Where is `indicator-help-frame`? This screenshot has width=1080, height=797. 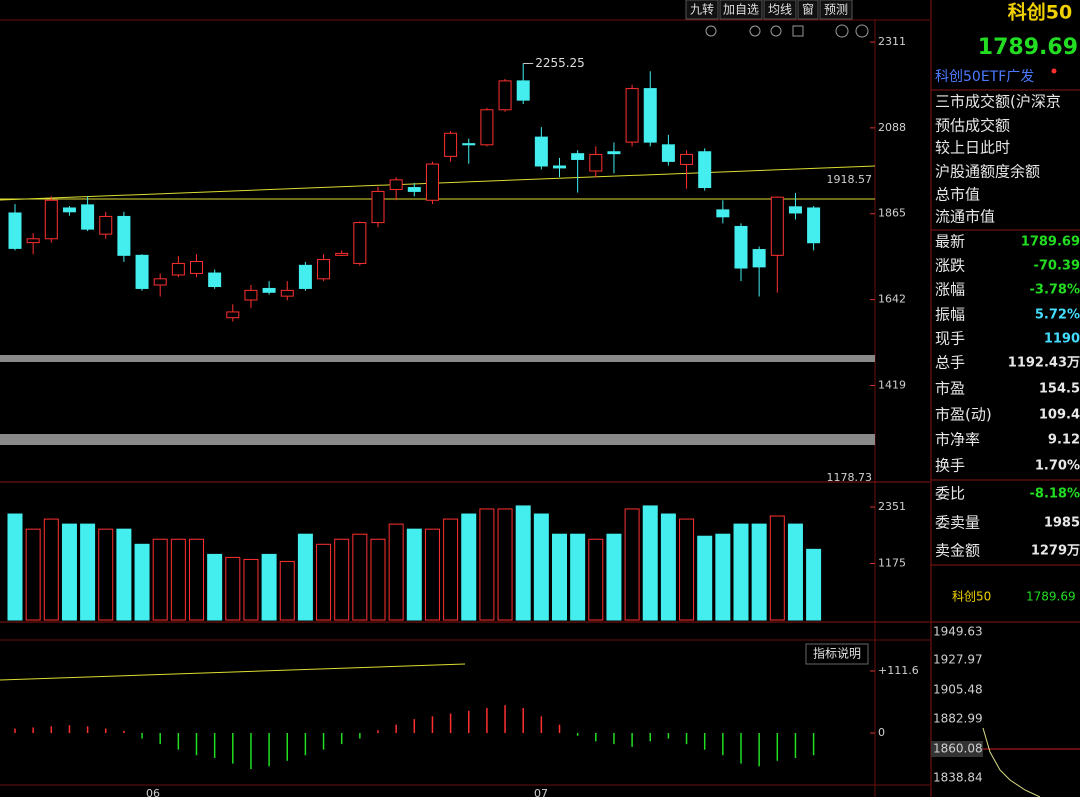
indicator-help-frame is located at coordinates (837, 654).